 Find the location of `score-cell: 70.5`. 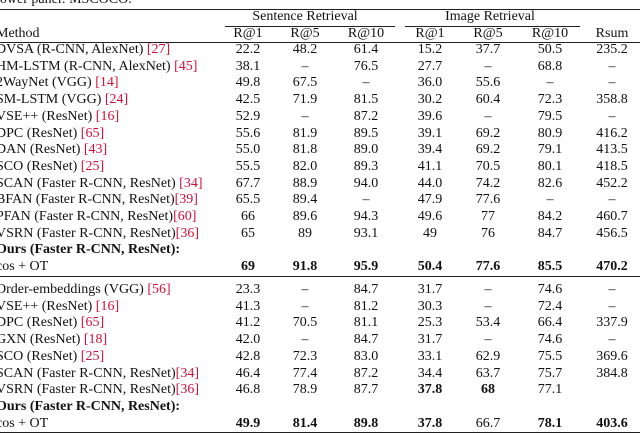

score-cell: 70.5 is located at coordinates (488, 166).